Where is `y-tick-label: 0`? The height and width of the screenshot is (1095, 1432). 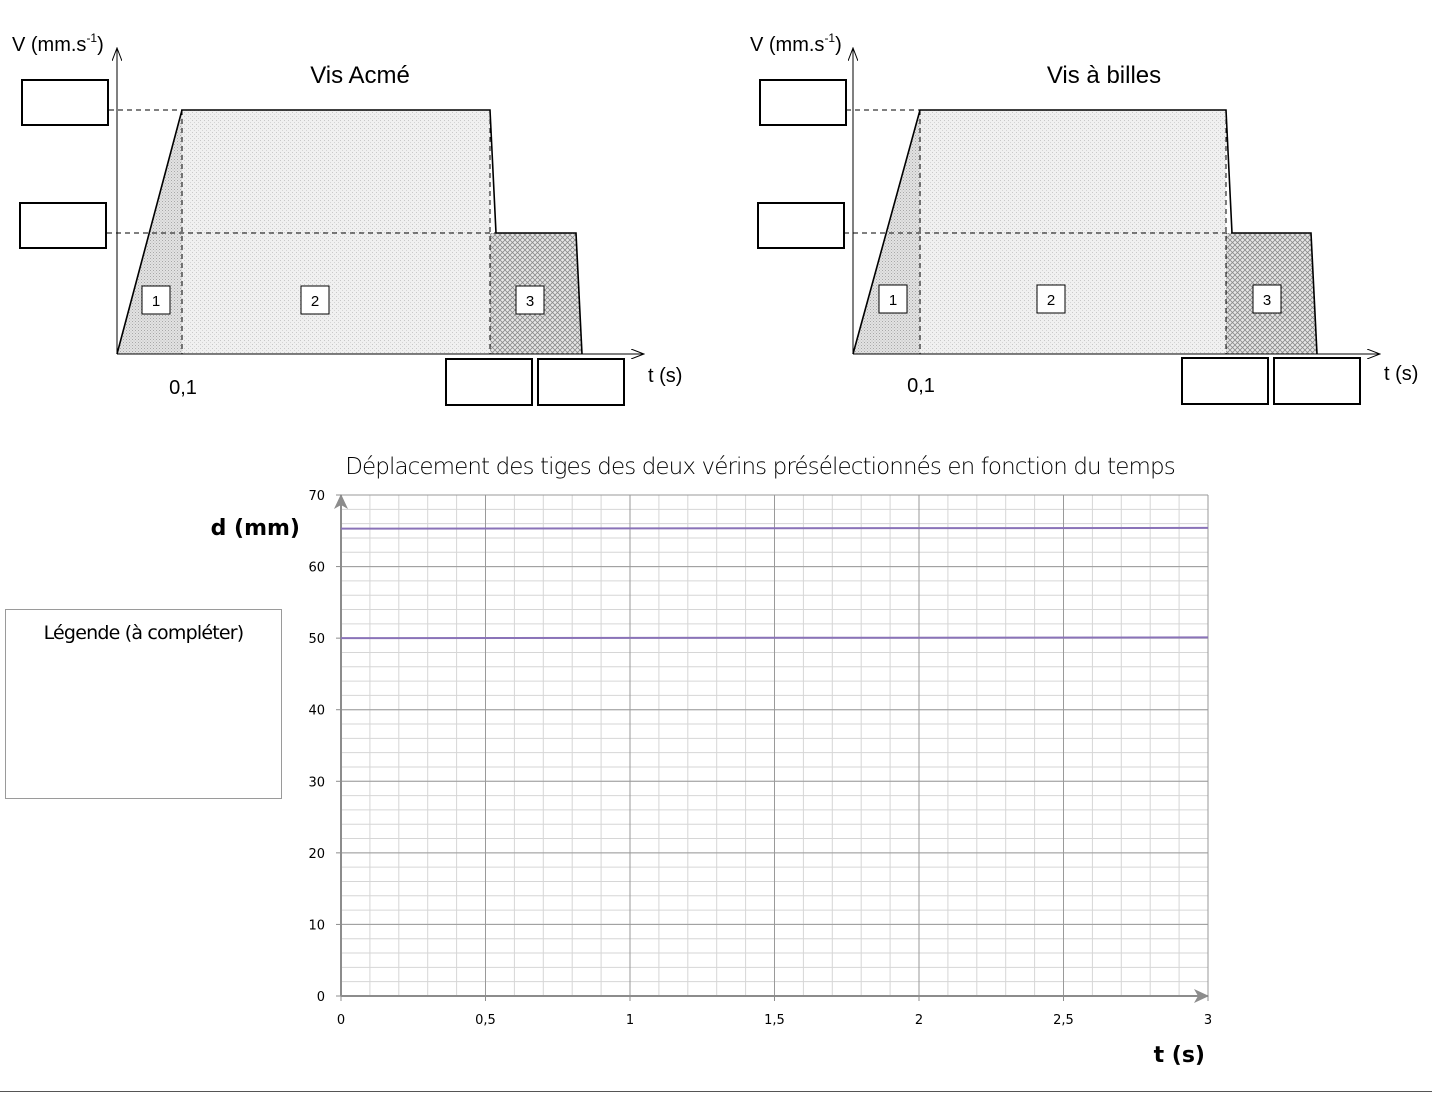 y-tick-label: 0 is located at coordinates (321, 997).